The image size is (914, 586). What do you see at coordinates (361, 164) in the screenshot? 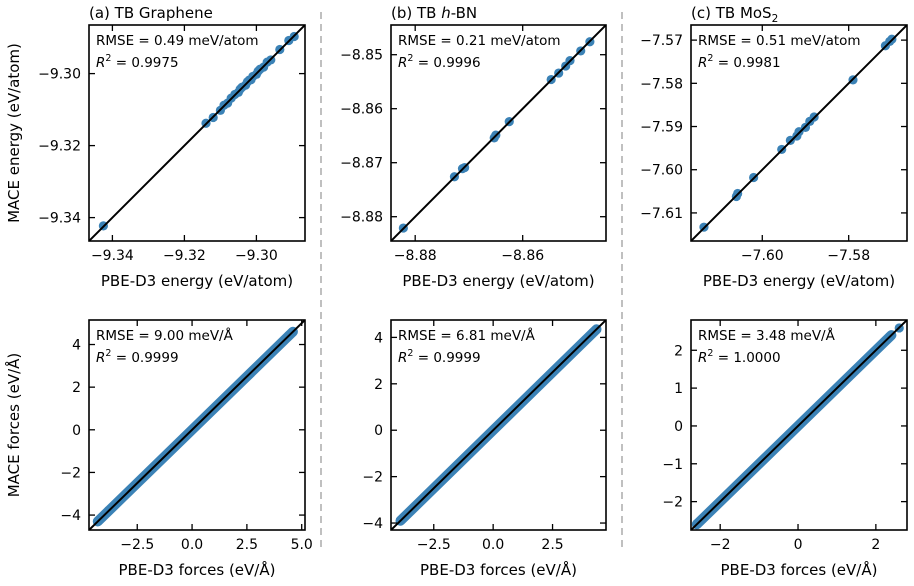
I see `y-tick-label: −8.87` at bounding box center [361, 164].